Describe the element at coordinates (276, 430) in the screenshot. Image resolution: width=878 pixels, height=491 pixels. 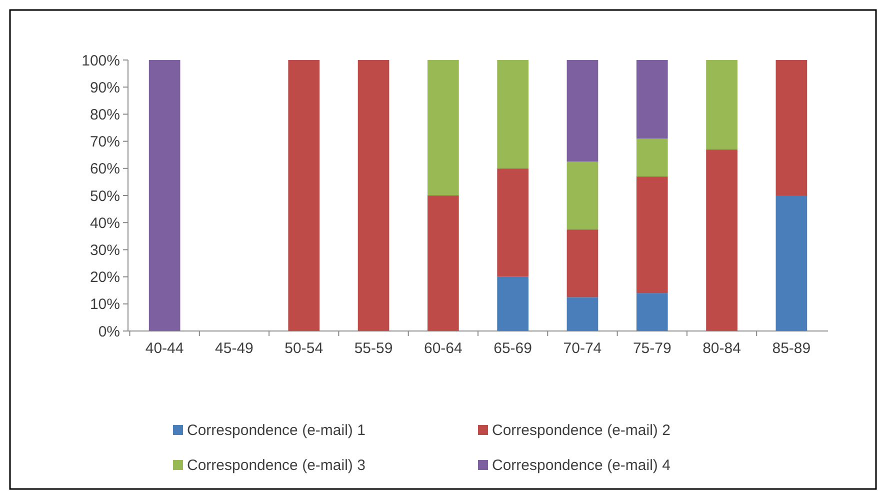
I see `legend-label: Correspondence (e-mail) 1` at that location.